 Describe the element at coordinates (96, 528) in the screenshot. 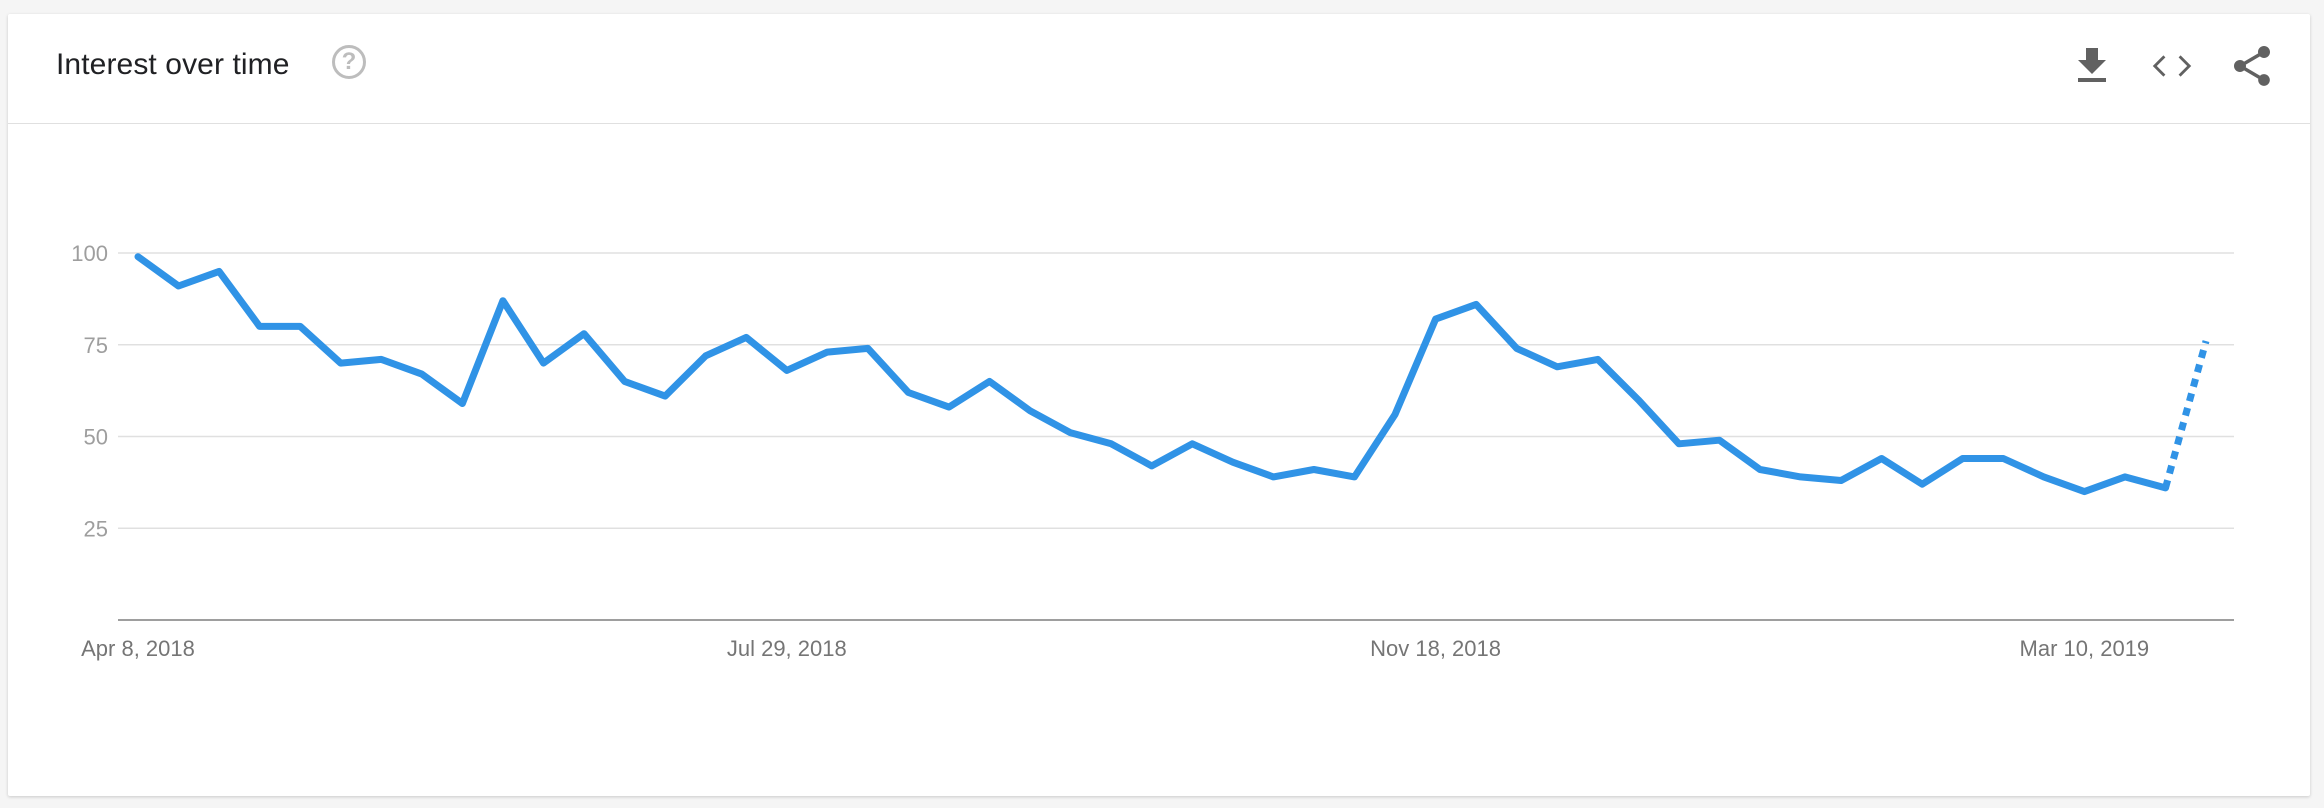

I see `y-tick-label-25: 25` at that location.